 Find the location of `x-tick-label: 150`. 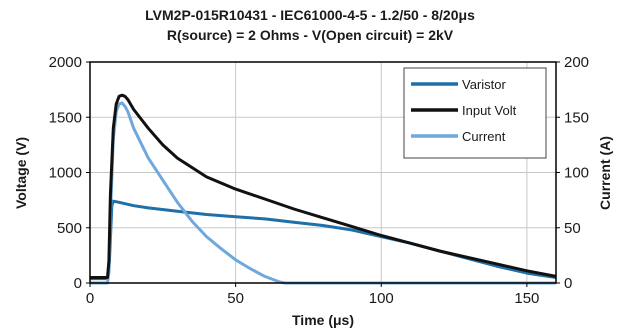

x-tick-label: 150 is located at coordinates (526, 298).